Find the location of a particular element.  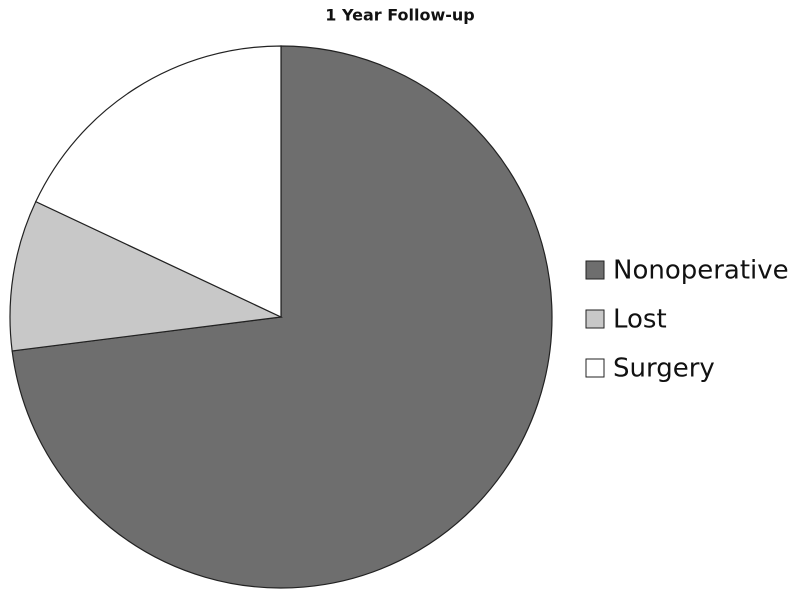

chart-title: 1 Year Follow-up is located at coordinates (399, 15).